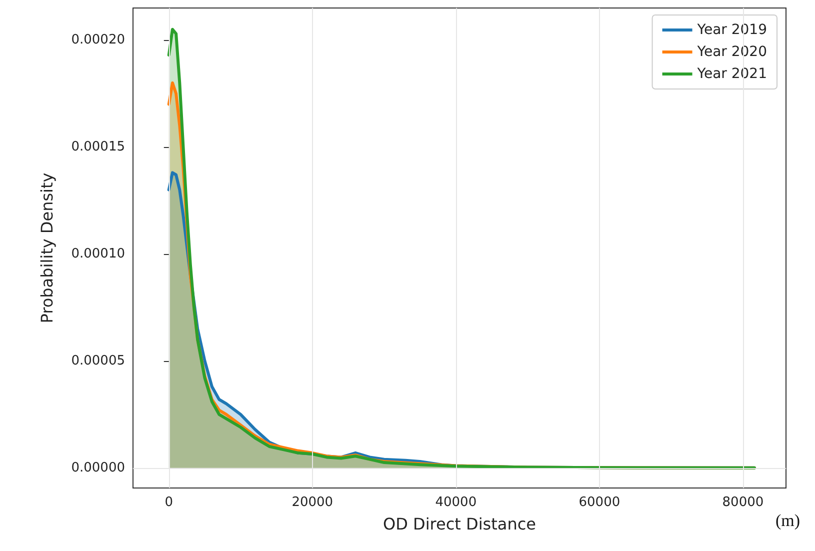 The image size is (815, 551). I want to click on x-tick-label: 40000, so click(456, 502).